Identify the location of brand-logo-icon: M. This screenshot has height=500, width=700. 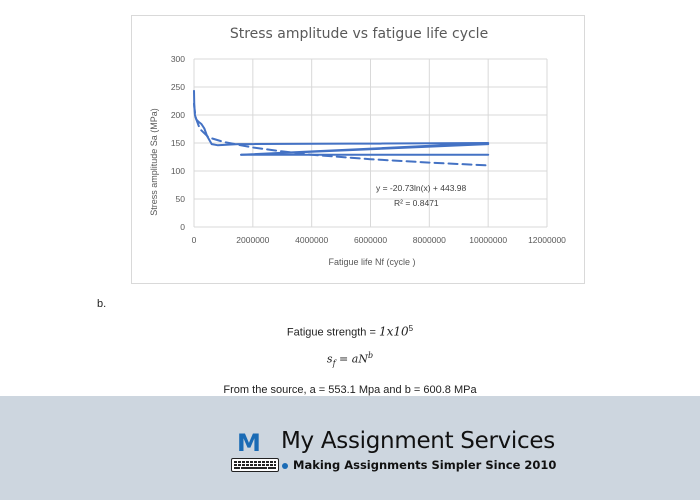
(249, 443).